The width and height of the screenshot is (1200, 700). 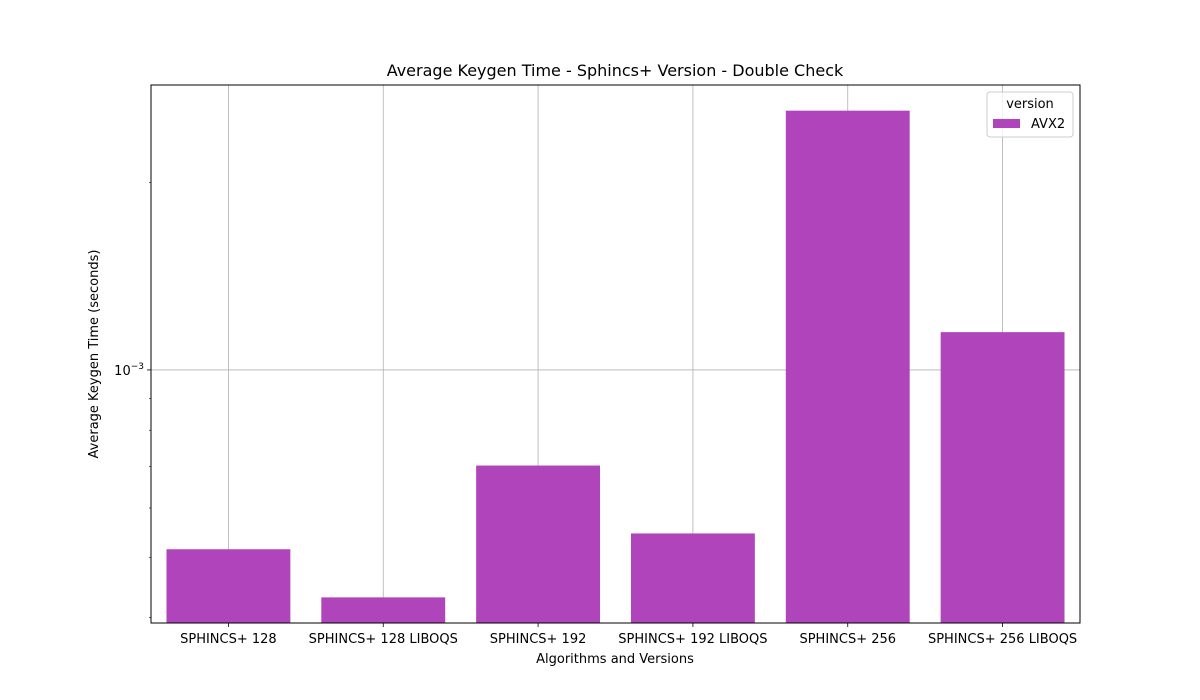 What do you see at coordinates (1030, 104) in the screenshot?
I see `legend-title: version` at bounding box center [1030, 104].